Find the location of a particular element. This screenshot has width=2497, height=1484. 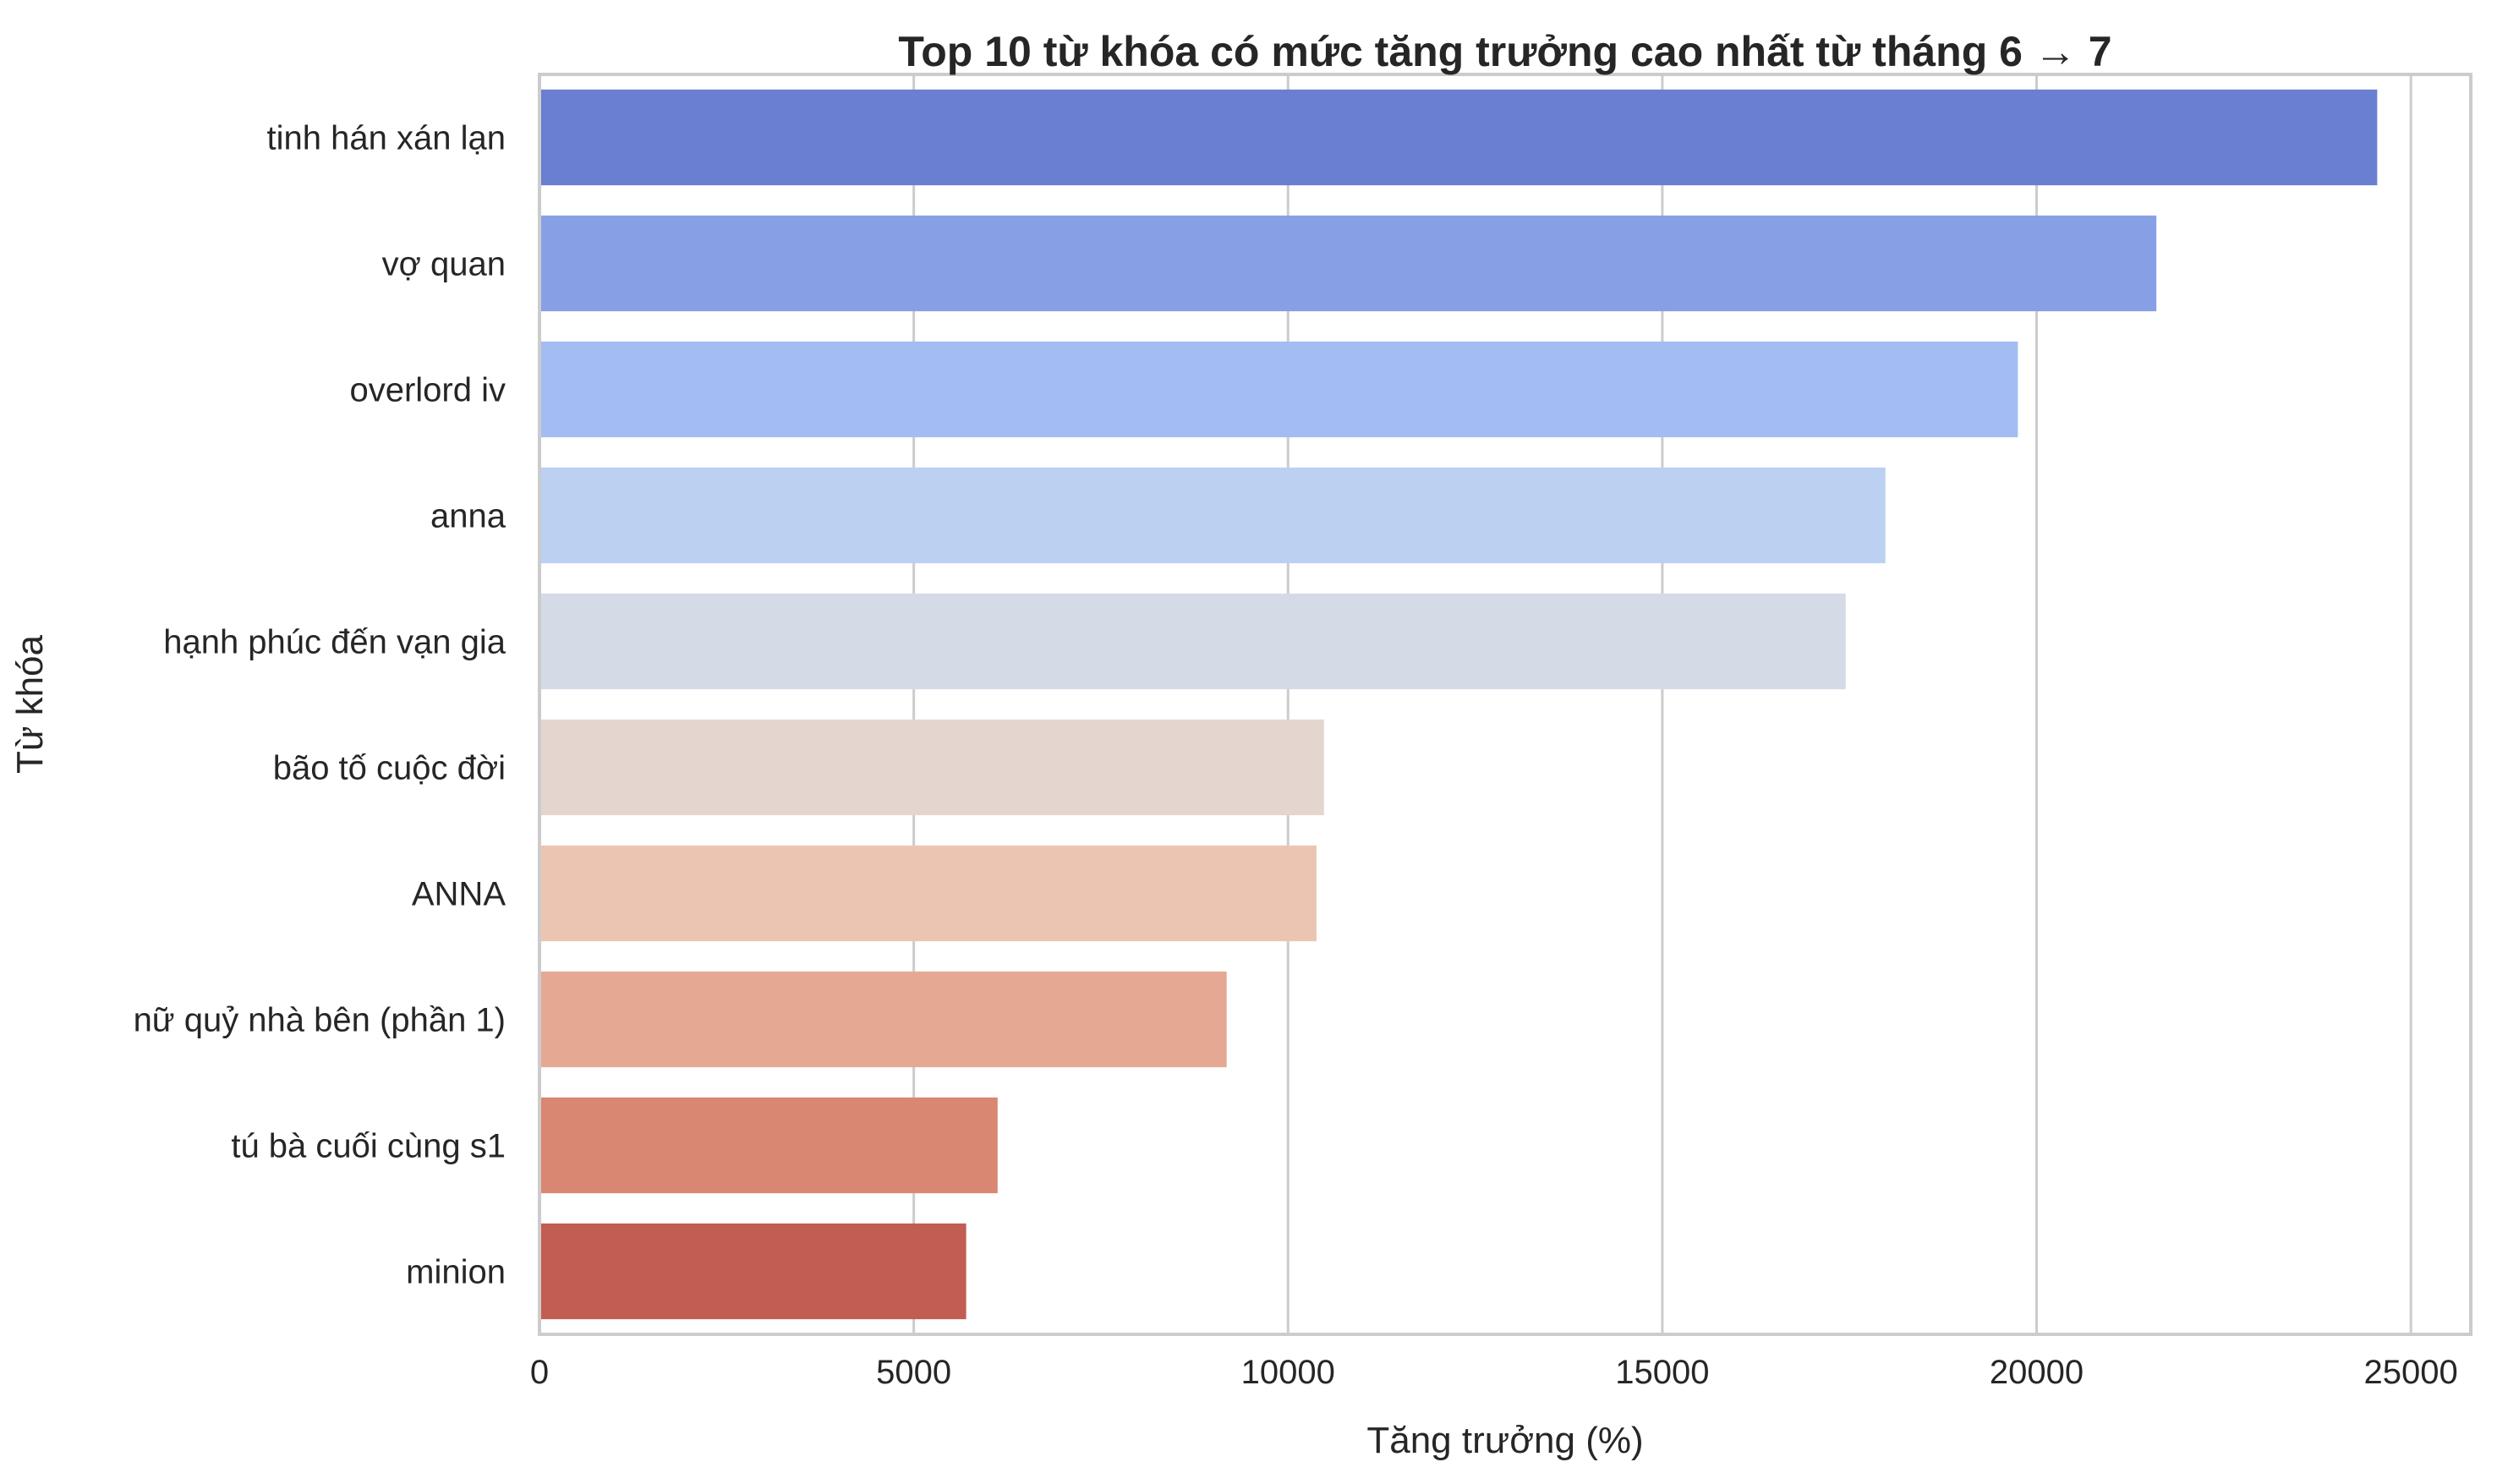

y-tick-label: hạnh phúc đến vạn gia is located at coordinates (335, 642).